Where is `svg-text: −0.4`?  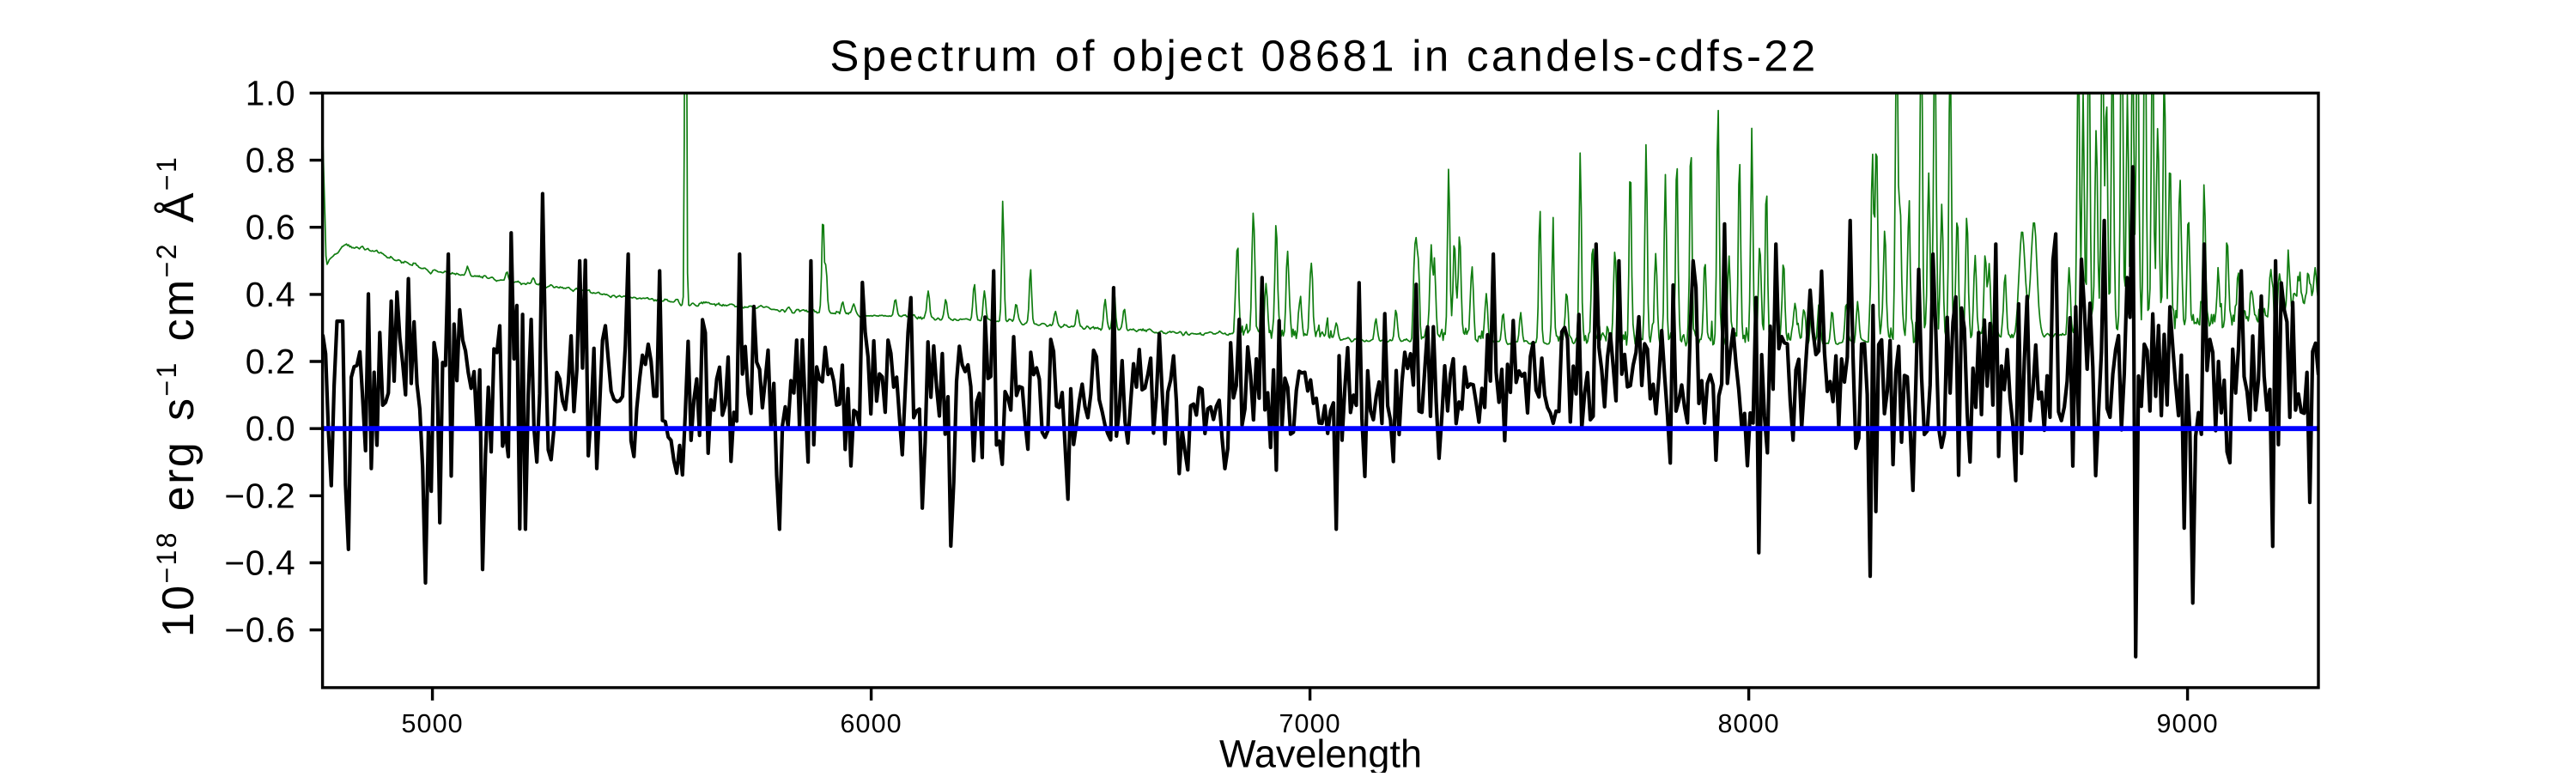 svg-text: −0.4 is located at coordinates (259, 563).